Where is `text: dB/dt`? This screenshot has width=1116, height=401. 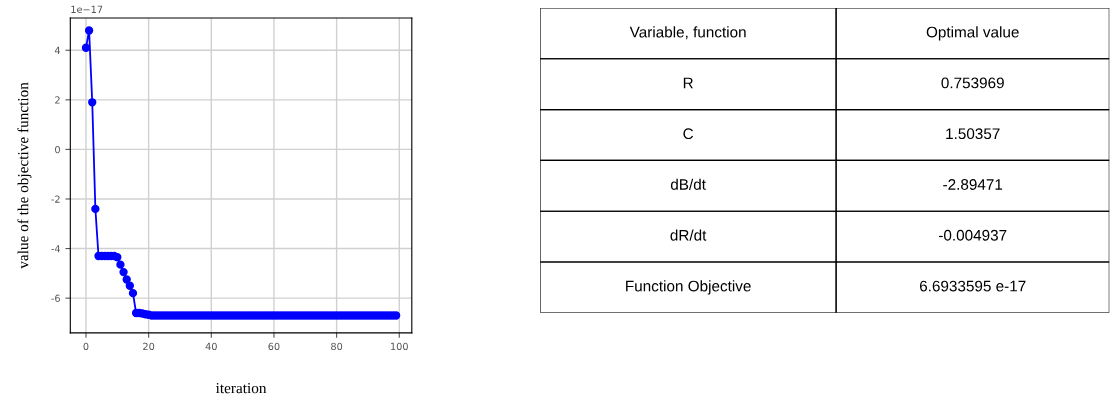
text: dB/dt is located at coordinates (688, 184).